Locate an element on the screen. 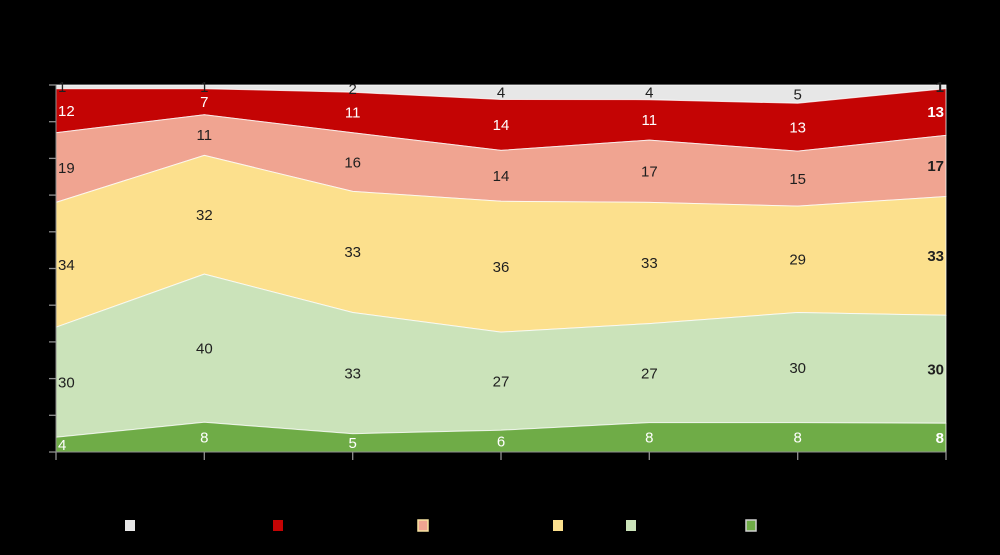 This screenshot has width=1000, height=555. data-label-dark-red: 7 is located at coordinates (204, 102).